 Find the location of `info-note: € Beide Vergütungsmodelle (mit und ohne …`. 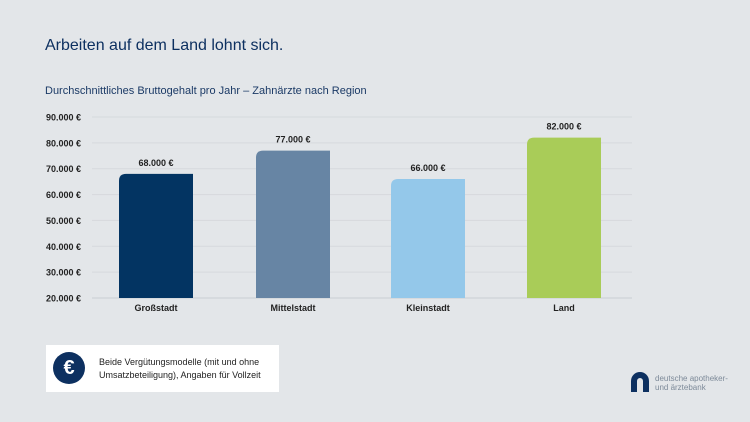

info-note: € Beide Vergütungsmodelle (mit und ohne … is located at coordinates (162, 368).